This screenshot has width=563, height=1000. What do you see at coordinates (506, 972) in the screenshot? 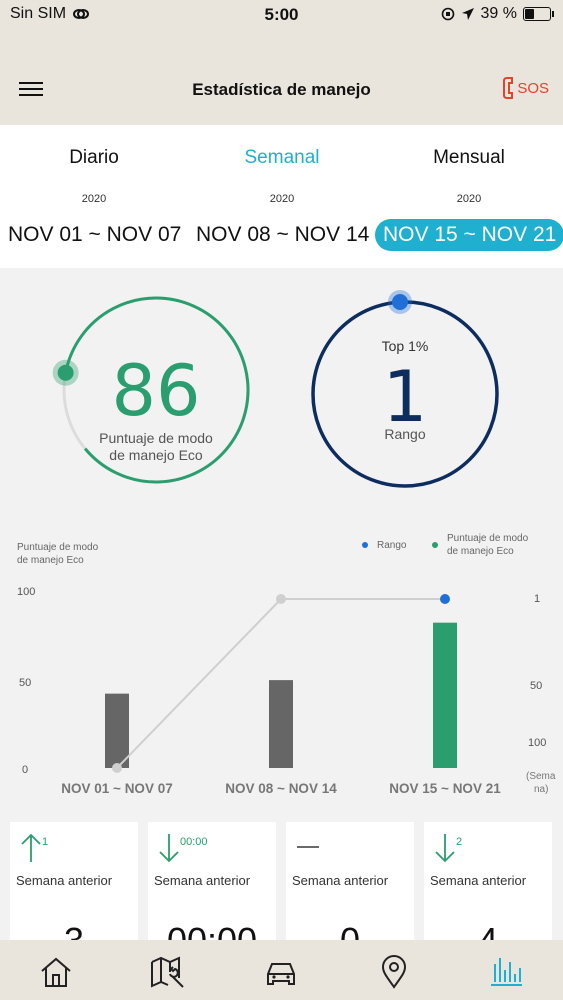
I see `statistics-icon` at bounding box center [506, 972].